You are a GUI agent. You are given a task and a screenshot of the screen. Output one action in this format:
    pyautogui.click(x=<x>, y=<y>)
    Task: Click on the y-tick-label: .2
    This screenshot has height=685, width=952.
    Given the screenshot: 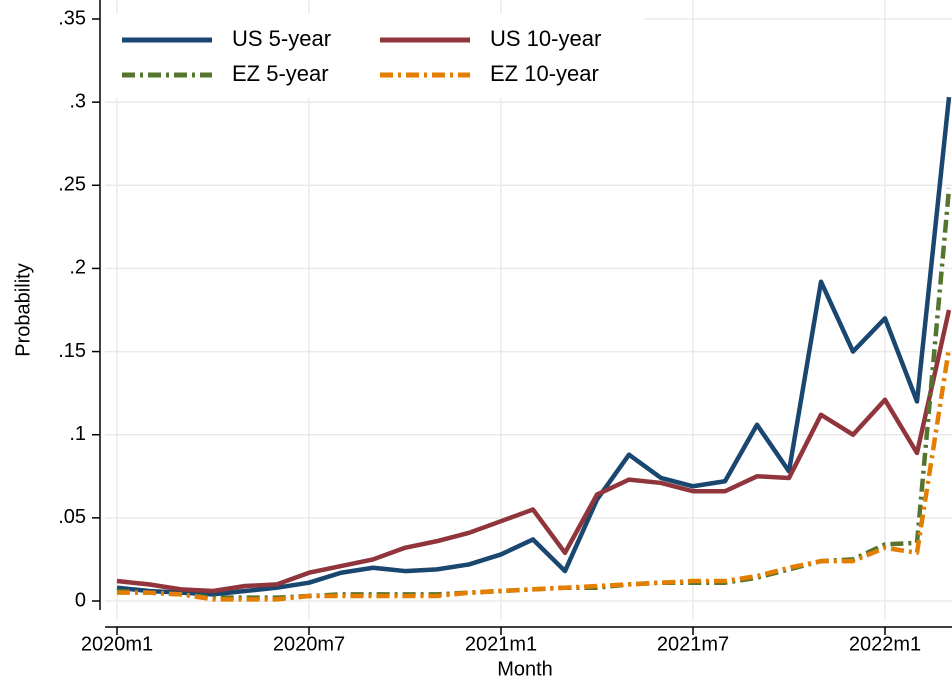 What is the action you would take?
    pyautogui.click(x=77, y=268)
    